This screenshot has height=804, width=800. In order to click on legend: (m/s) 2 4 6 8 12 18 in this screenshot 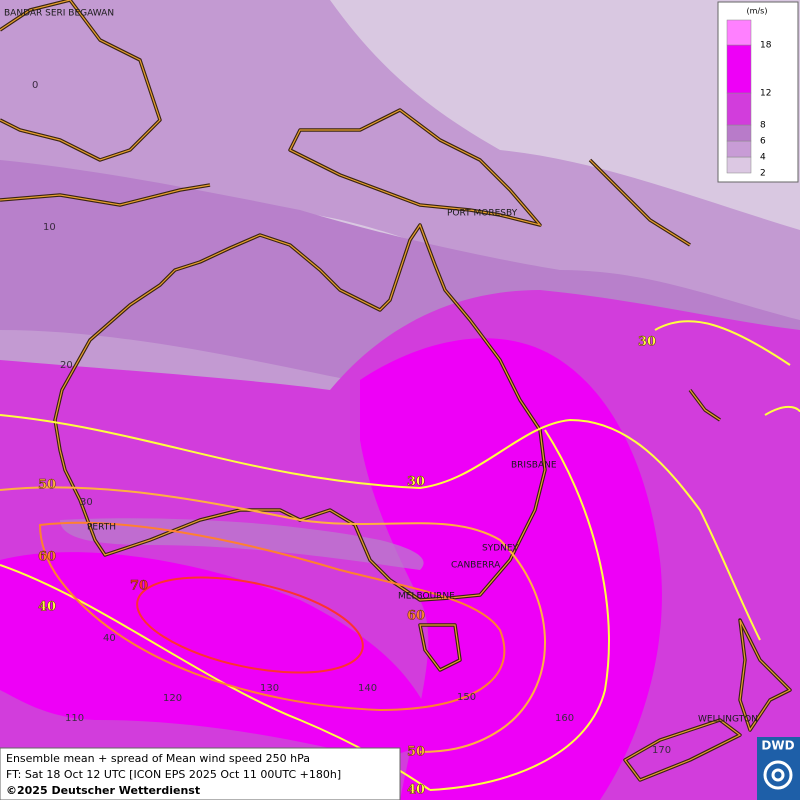, I will do `click(749, 93)`.